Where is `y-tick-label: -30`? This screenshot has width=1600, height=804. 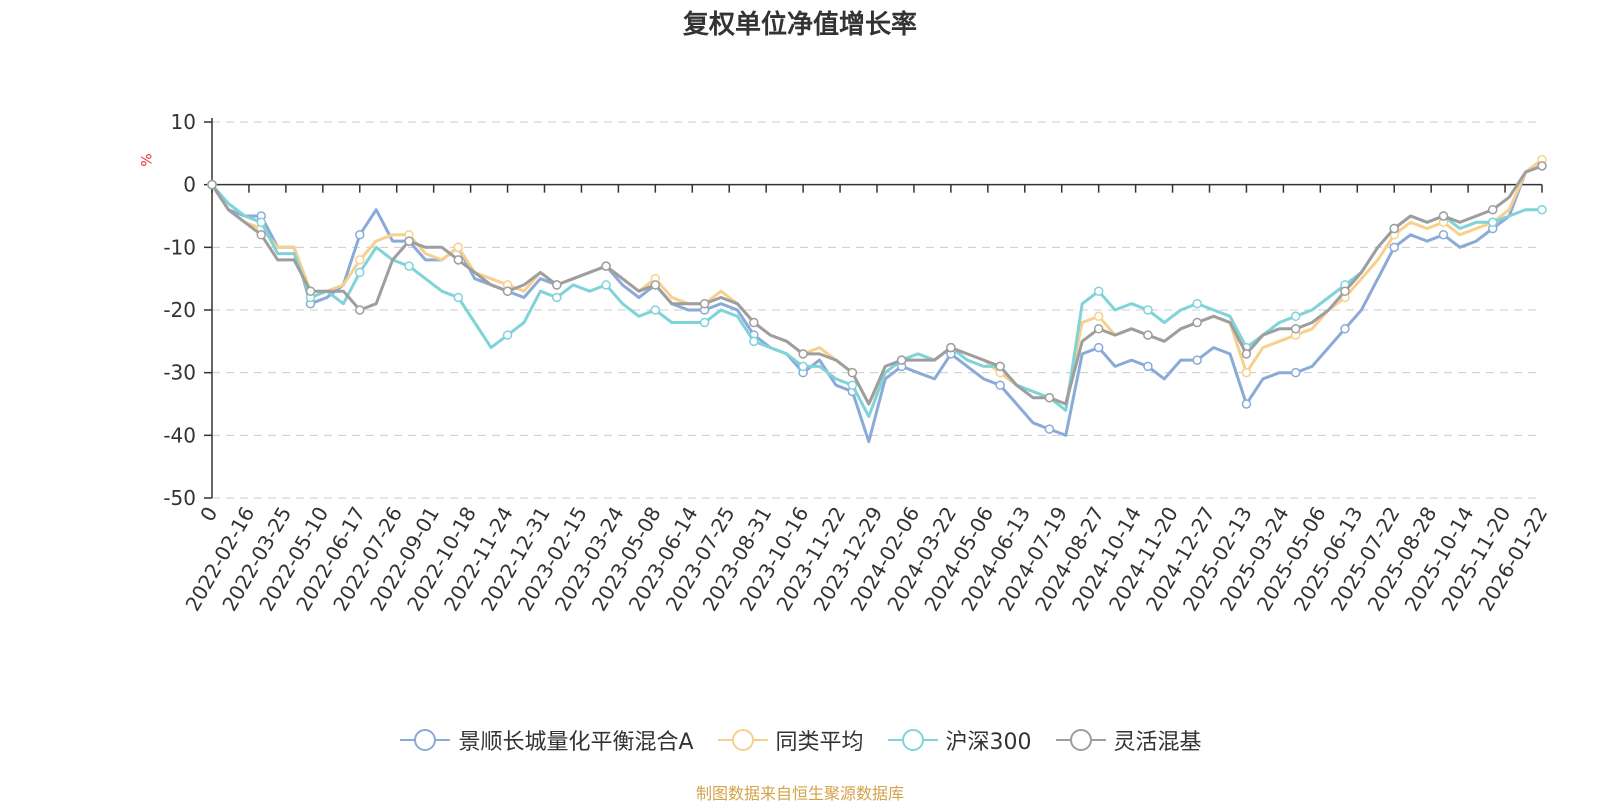
y-tick-label: -30 is located at coordinates (179, 373).